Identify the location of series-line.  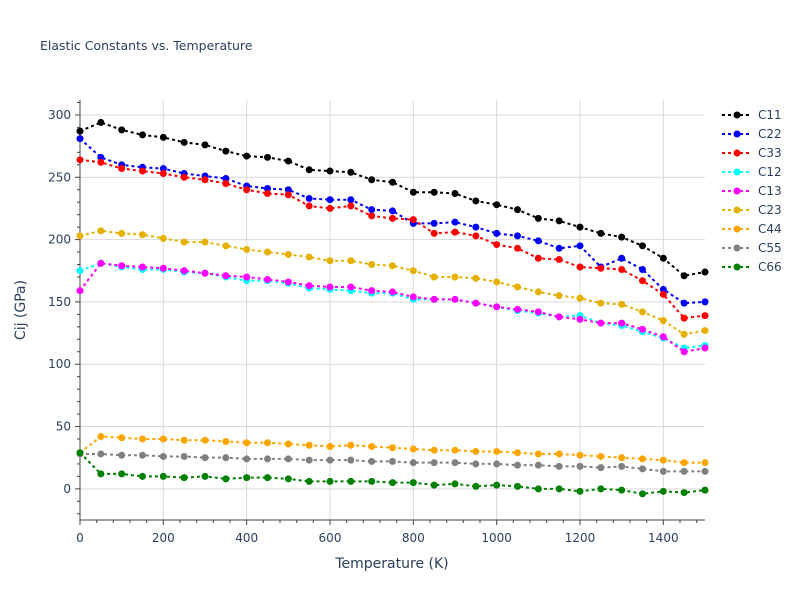
(392, 306).